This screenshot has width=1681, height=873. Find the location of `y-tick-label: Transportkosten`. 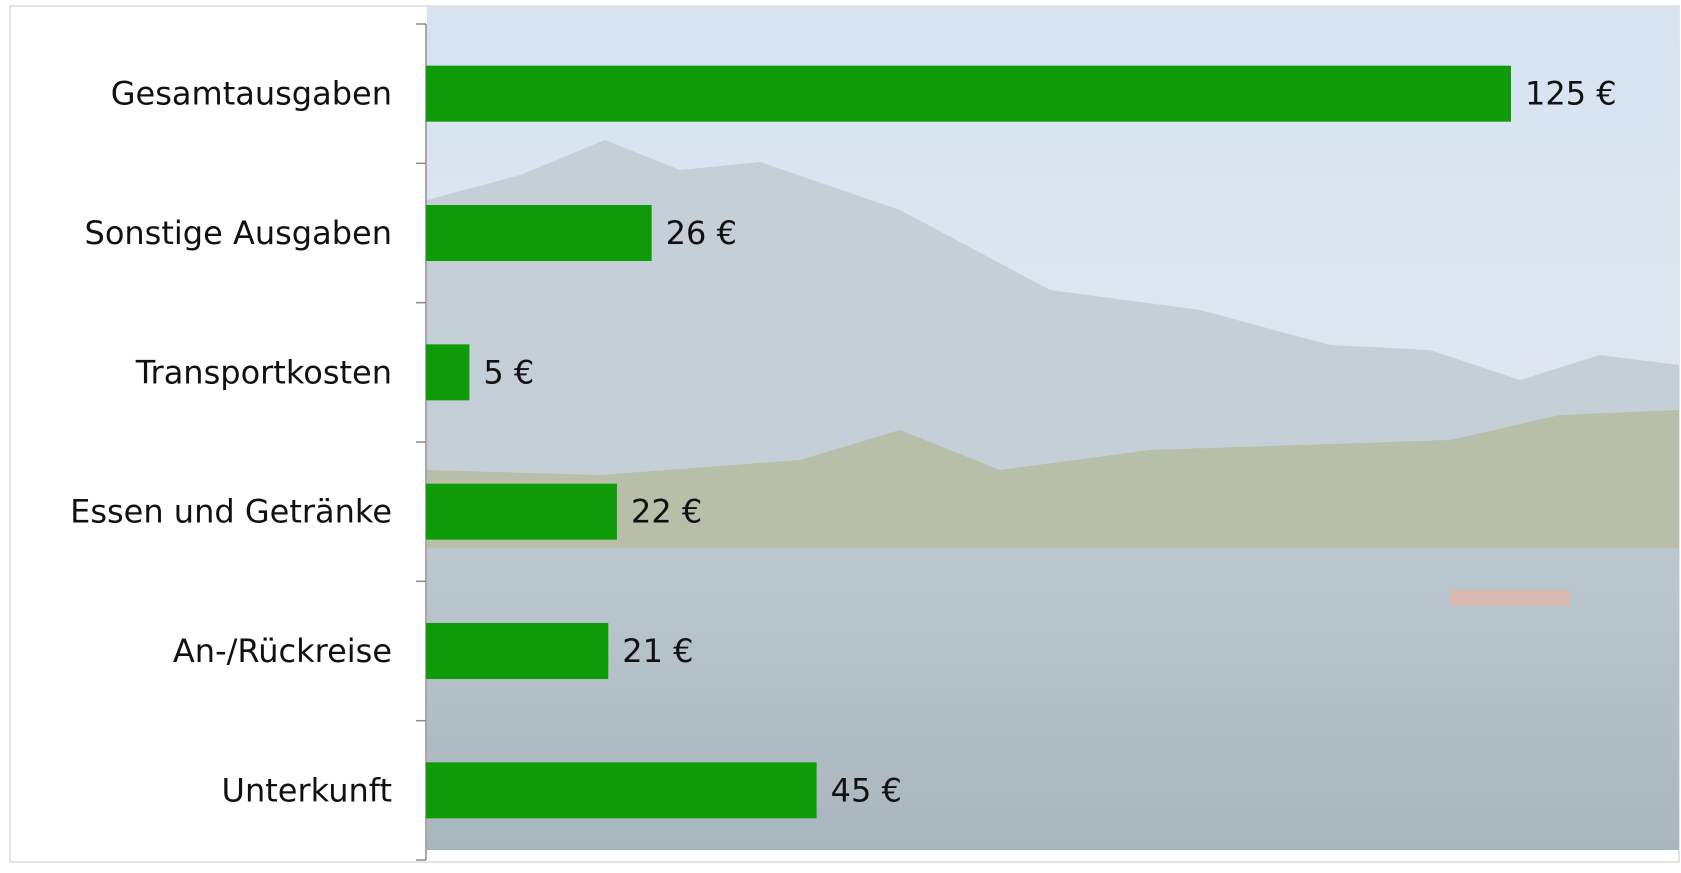

y-tick-label: Transportkosten is located at coordinates (263, 372).